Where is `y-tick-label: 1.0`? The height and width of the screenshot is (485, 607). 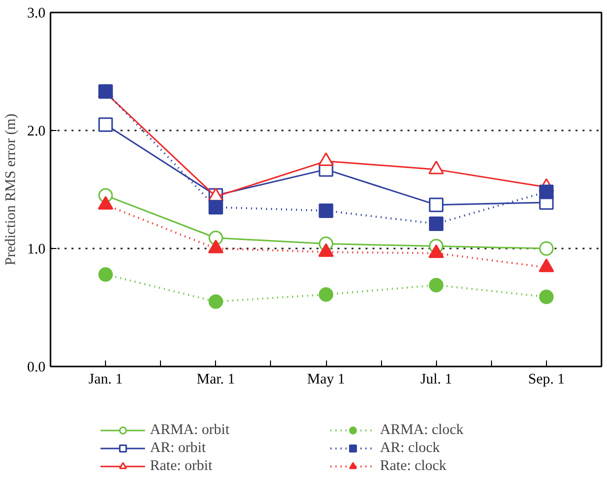
y-tick-label: 1.0 is located at coordinates (36, 250).